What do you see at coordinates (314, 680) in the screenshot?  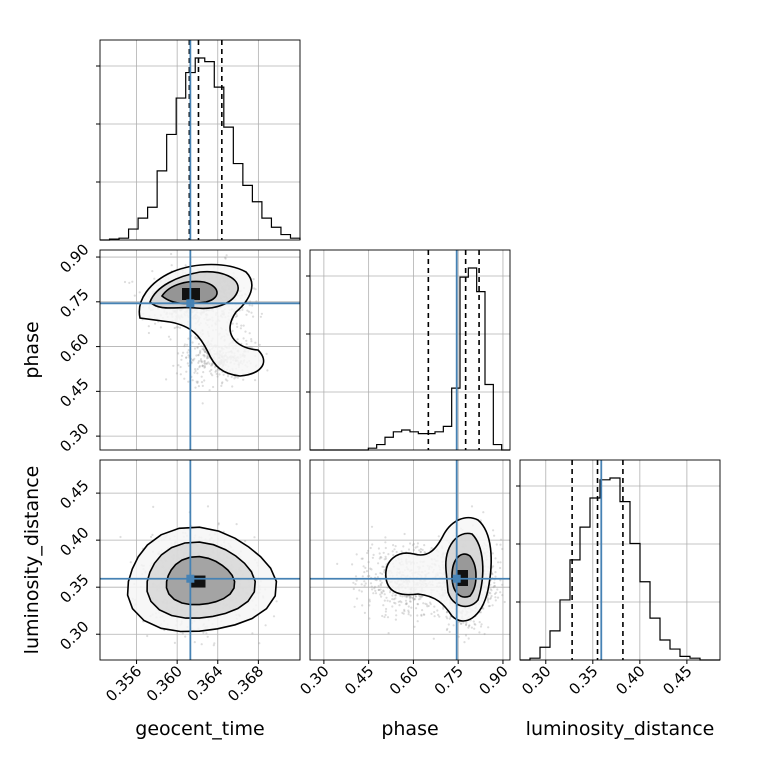 I see `x-tick-label-phase: 0.30` at bounding box center [314, 680].